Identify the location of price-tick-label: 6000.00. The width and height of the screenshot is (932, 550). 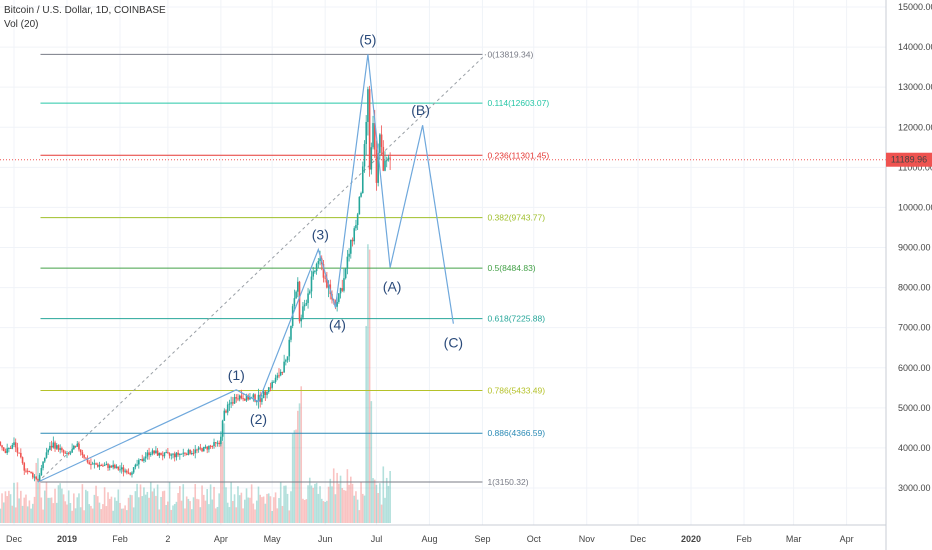
(914, 368).